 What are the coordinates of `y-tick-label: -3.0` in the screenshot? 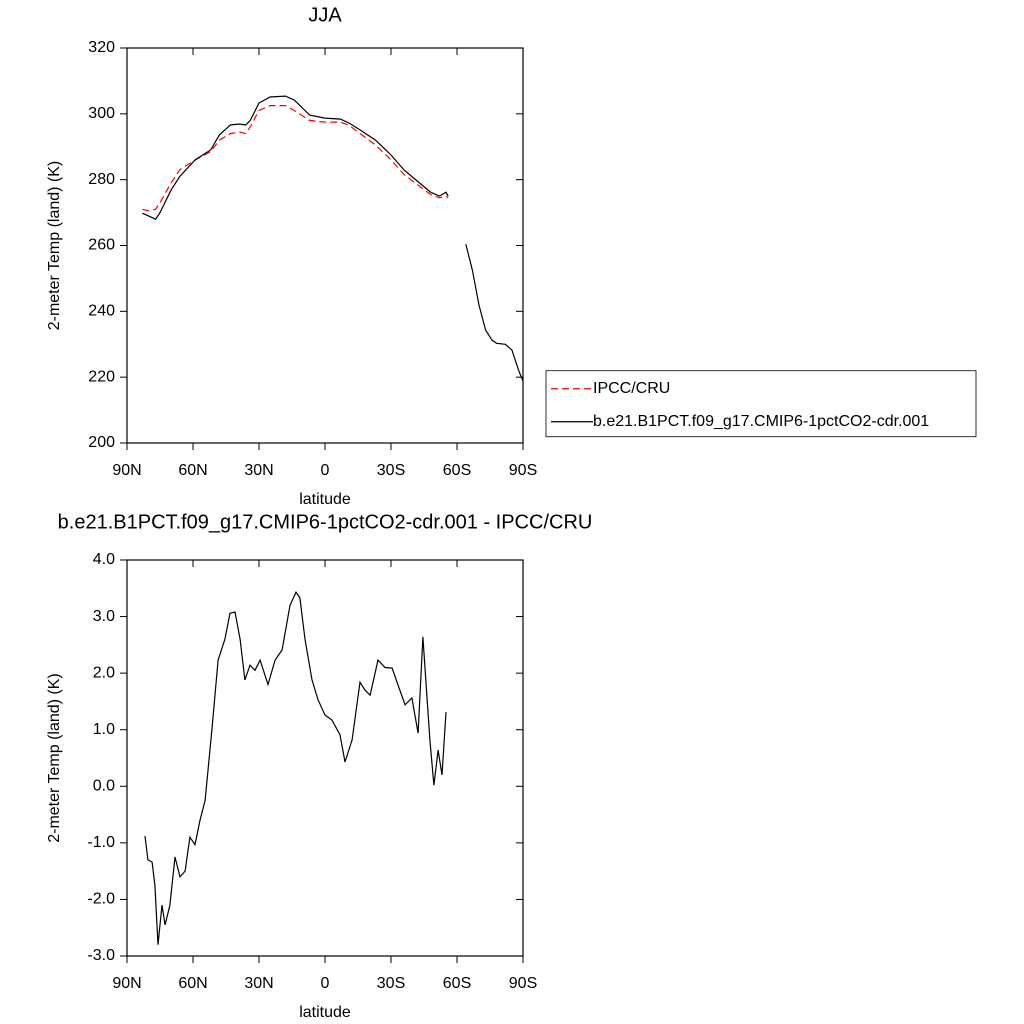 It's located at (101, 955).